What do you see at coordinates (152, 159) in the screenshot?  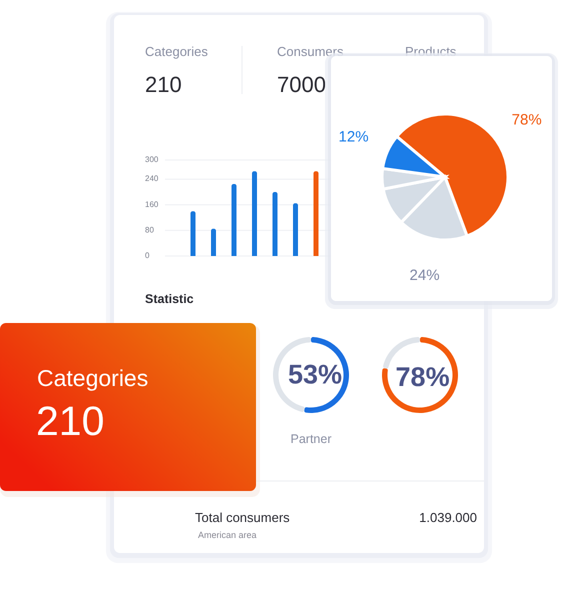 I see `y-tick-label: 300` at bounding box center [152, 159].